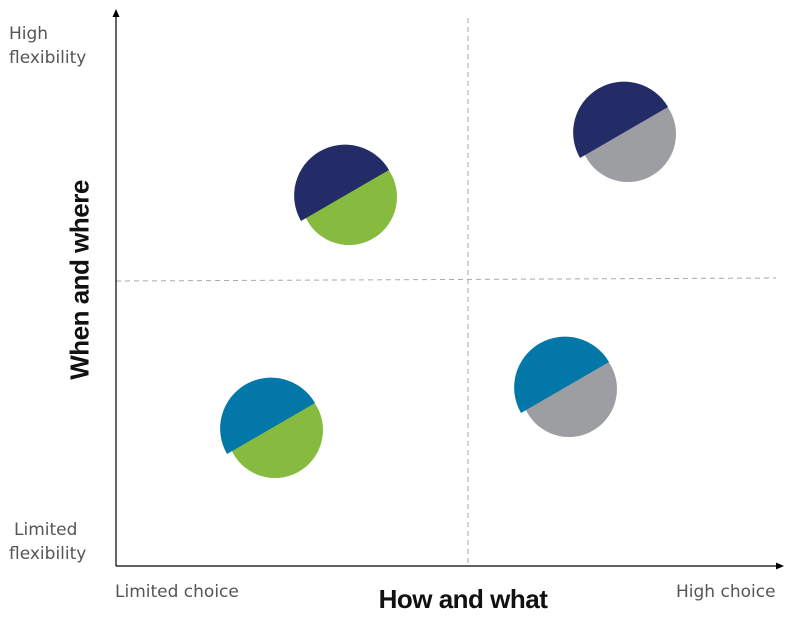 Image resolution: width=792 pixels, height=621 pixels. I want to click on circle-bottom-left-top-half, so click(267, 415).